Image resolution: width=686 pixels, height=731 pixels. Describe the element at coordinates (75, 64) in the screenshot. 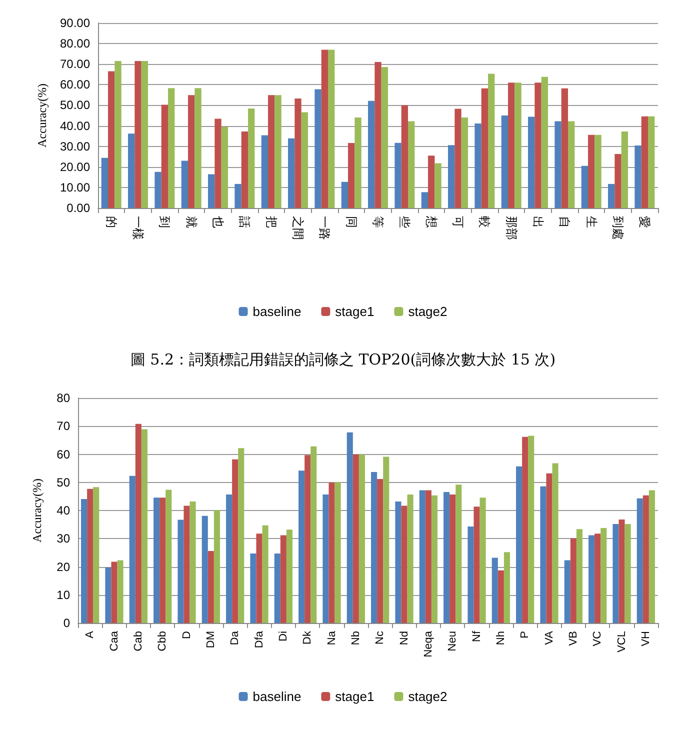

I see `y-tick-label: 70.00` at that location.